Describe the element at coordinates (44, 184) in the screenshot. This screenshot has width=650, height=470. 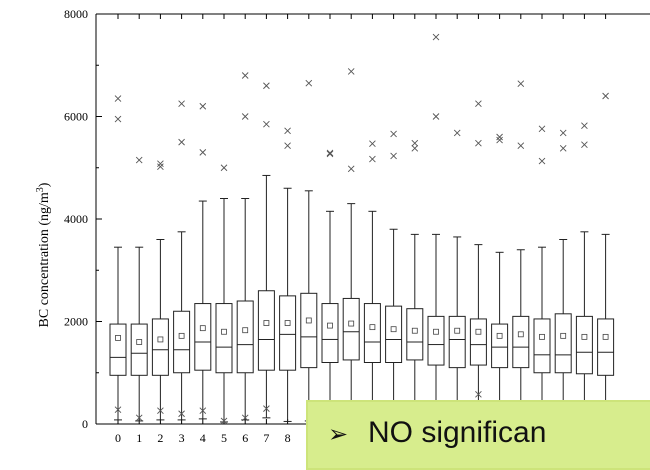
I see `y-axis-title-end: )` at that location.